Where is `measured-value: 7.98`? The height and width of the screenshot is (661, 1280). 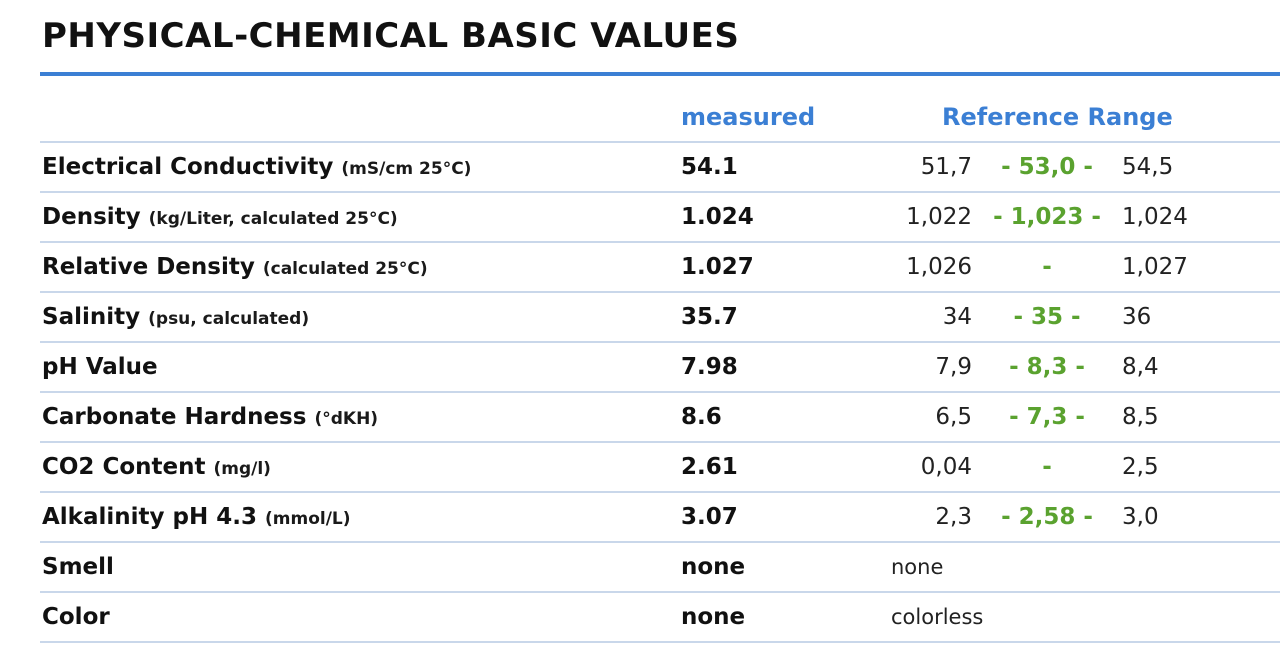 measured-value: 7.98 is located at coordinates (709, 367).